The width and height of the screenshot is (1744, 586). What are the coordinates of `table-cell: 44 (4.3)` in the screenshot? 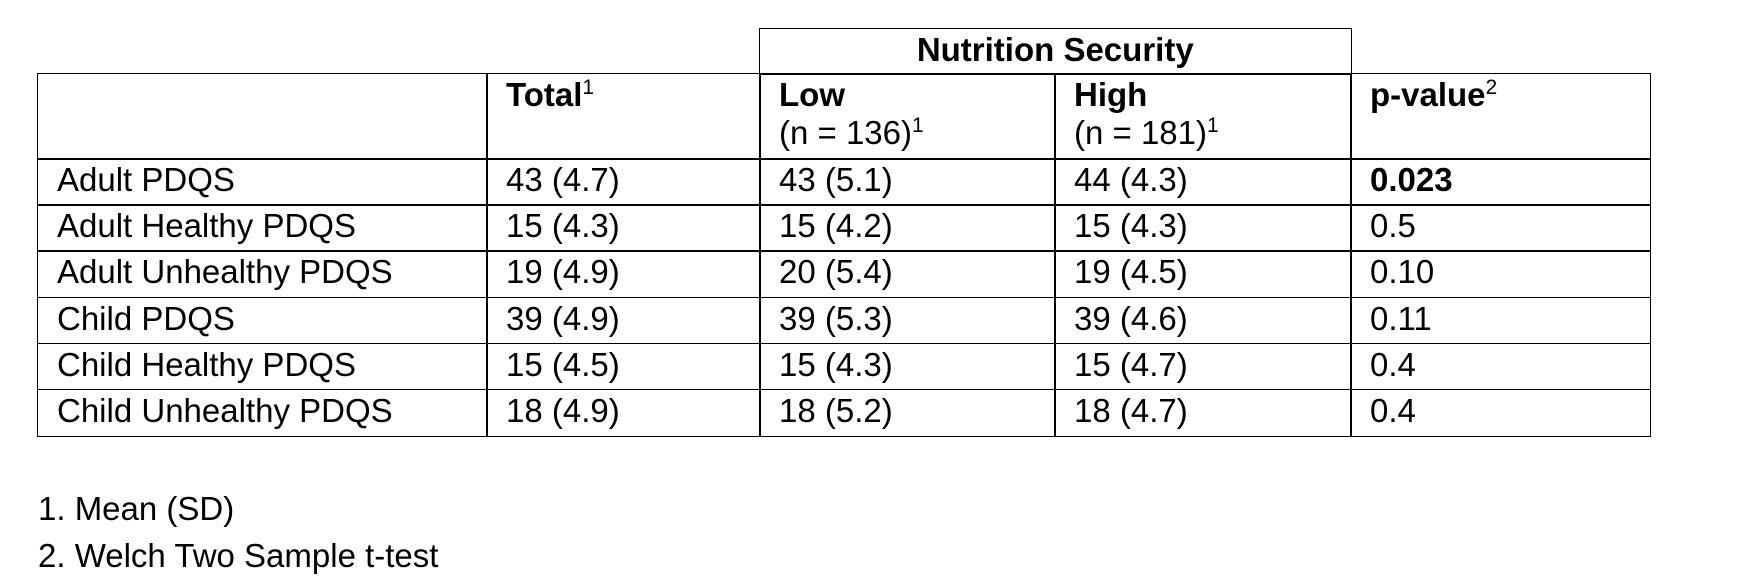 It's located at (1203, 182).